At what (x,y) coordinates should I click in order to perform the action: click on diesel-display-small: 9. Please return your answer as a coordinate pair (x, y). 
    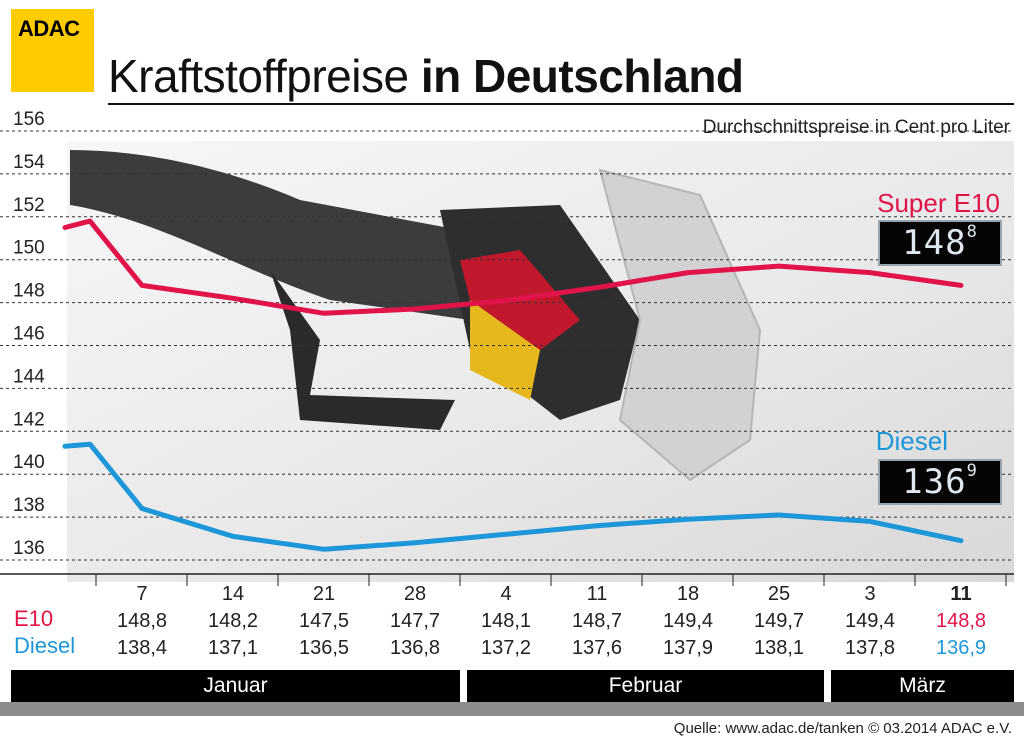
    Looking at the image, I should click on (972, 471).